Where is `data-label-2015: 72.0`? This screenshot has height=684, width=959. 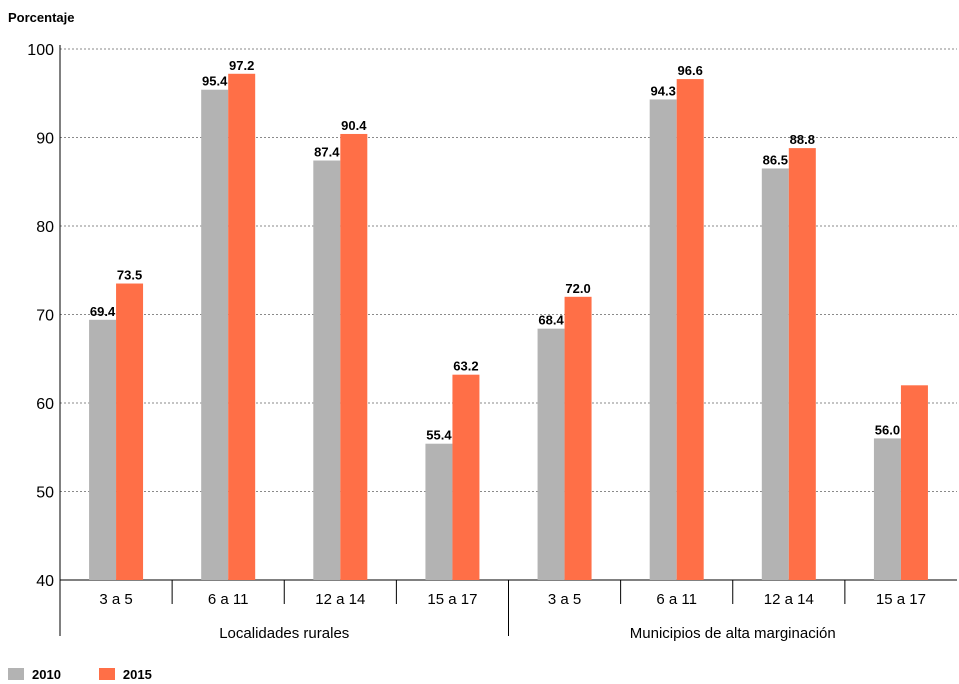 data-label-2015: 72.0 is located at coordinates (577, 288).